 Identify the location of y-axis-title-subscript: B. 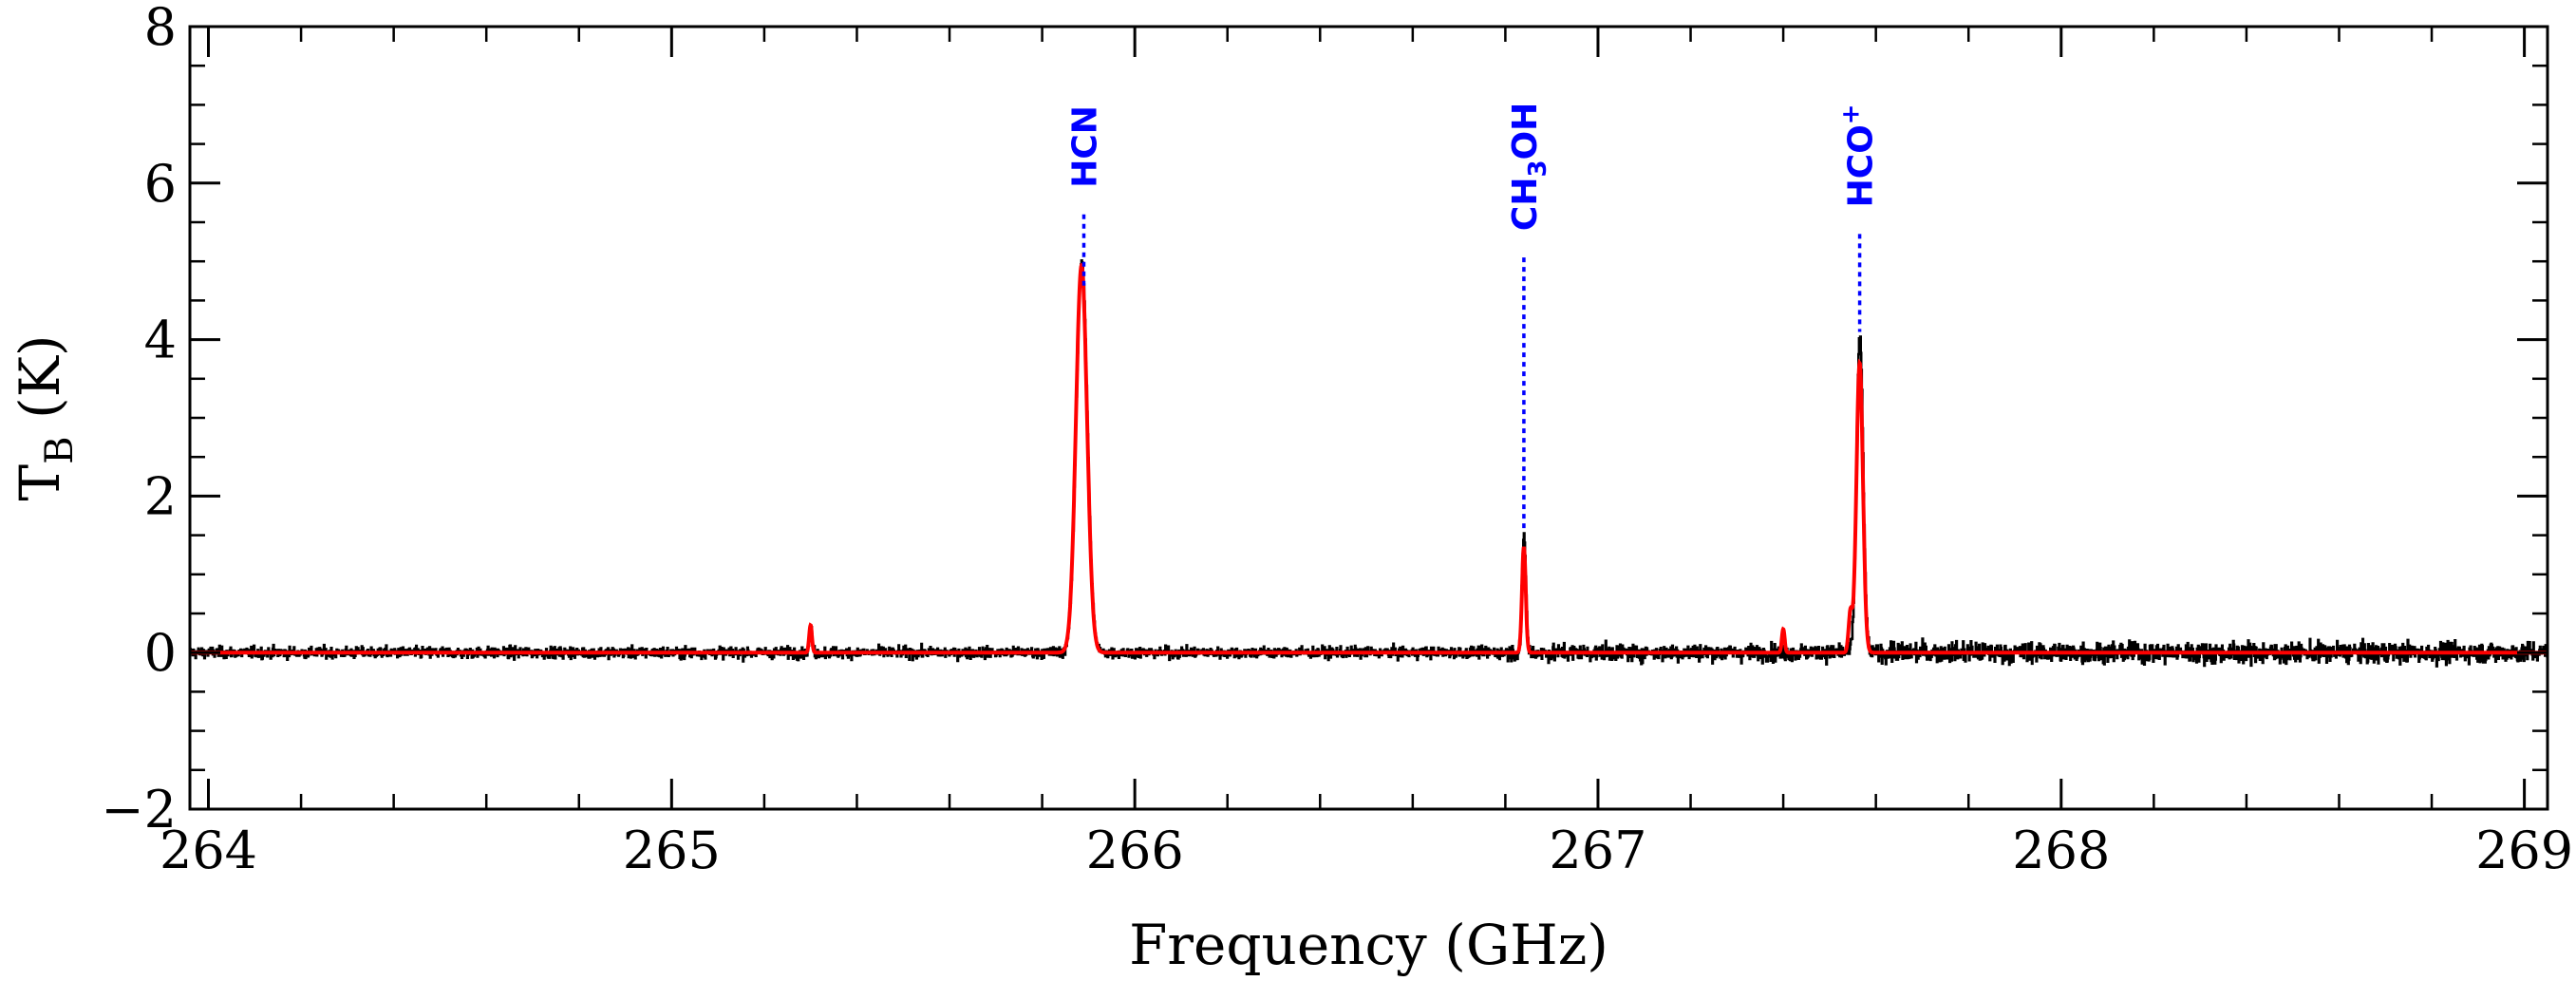
(60, 450).